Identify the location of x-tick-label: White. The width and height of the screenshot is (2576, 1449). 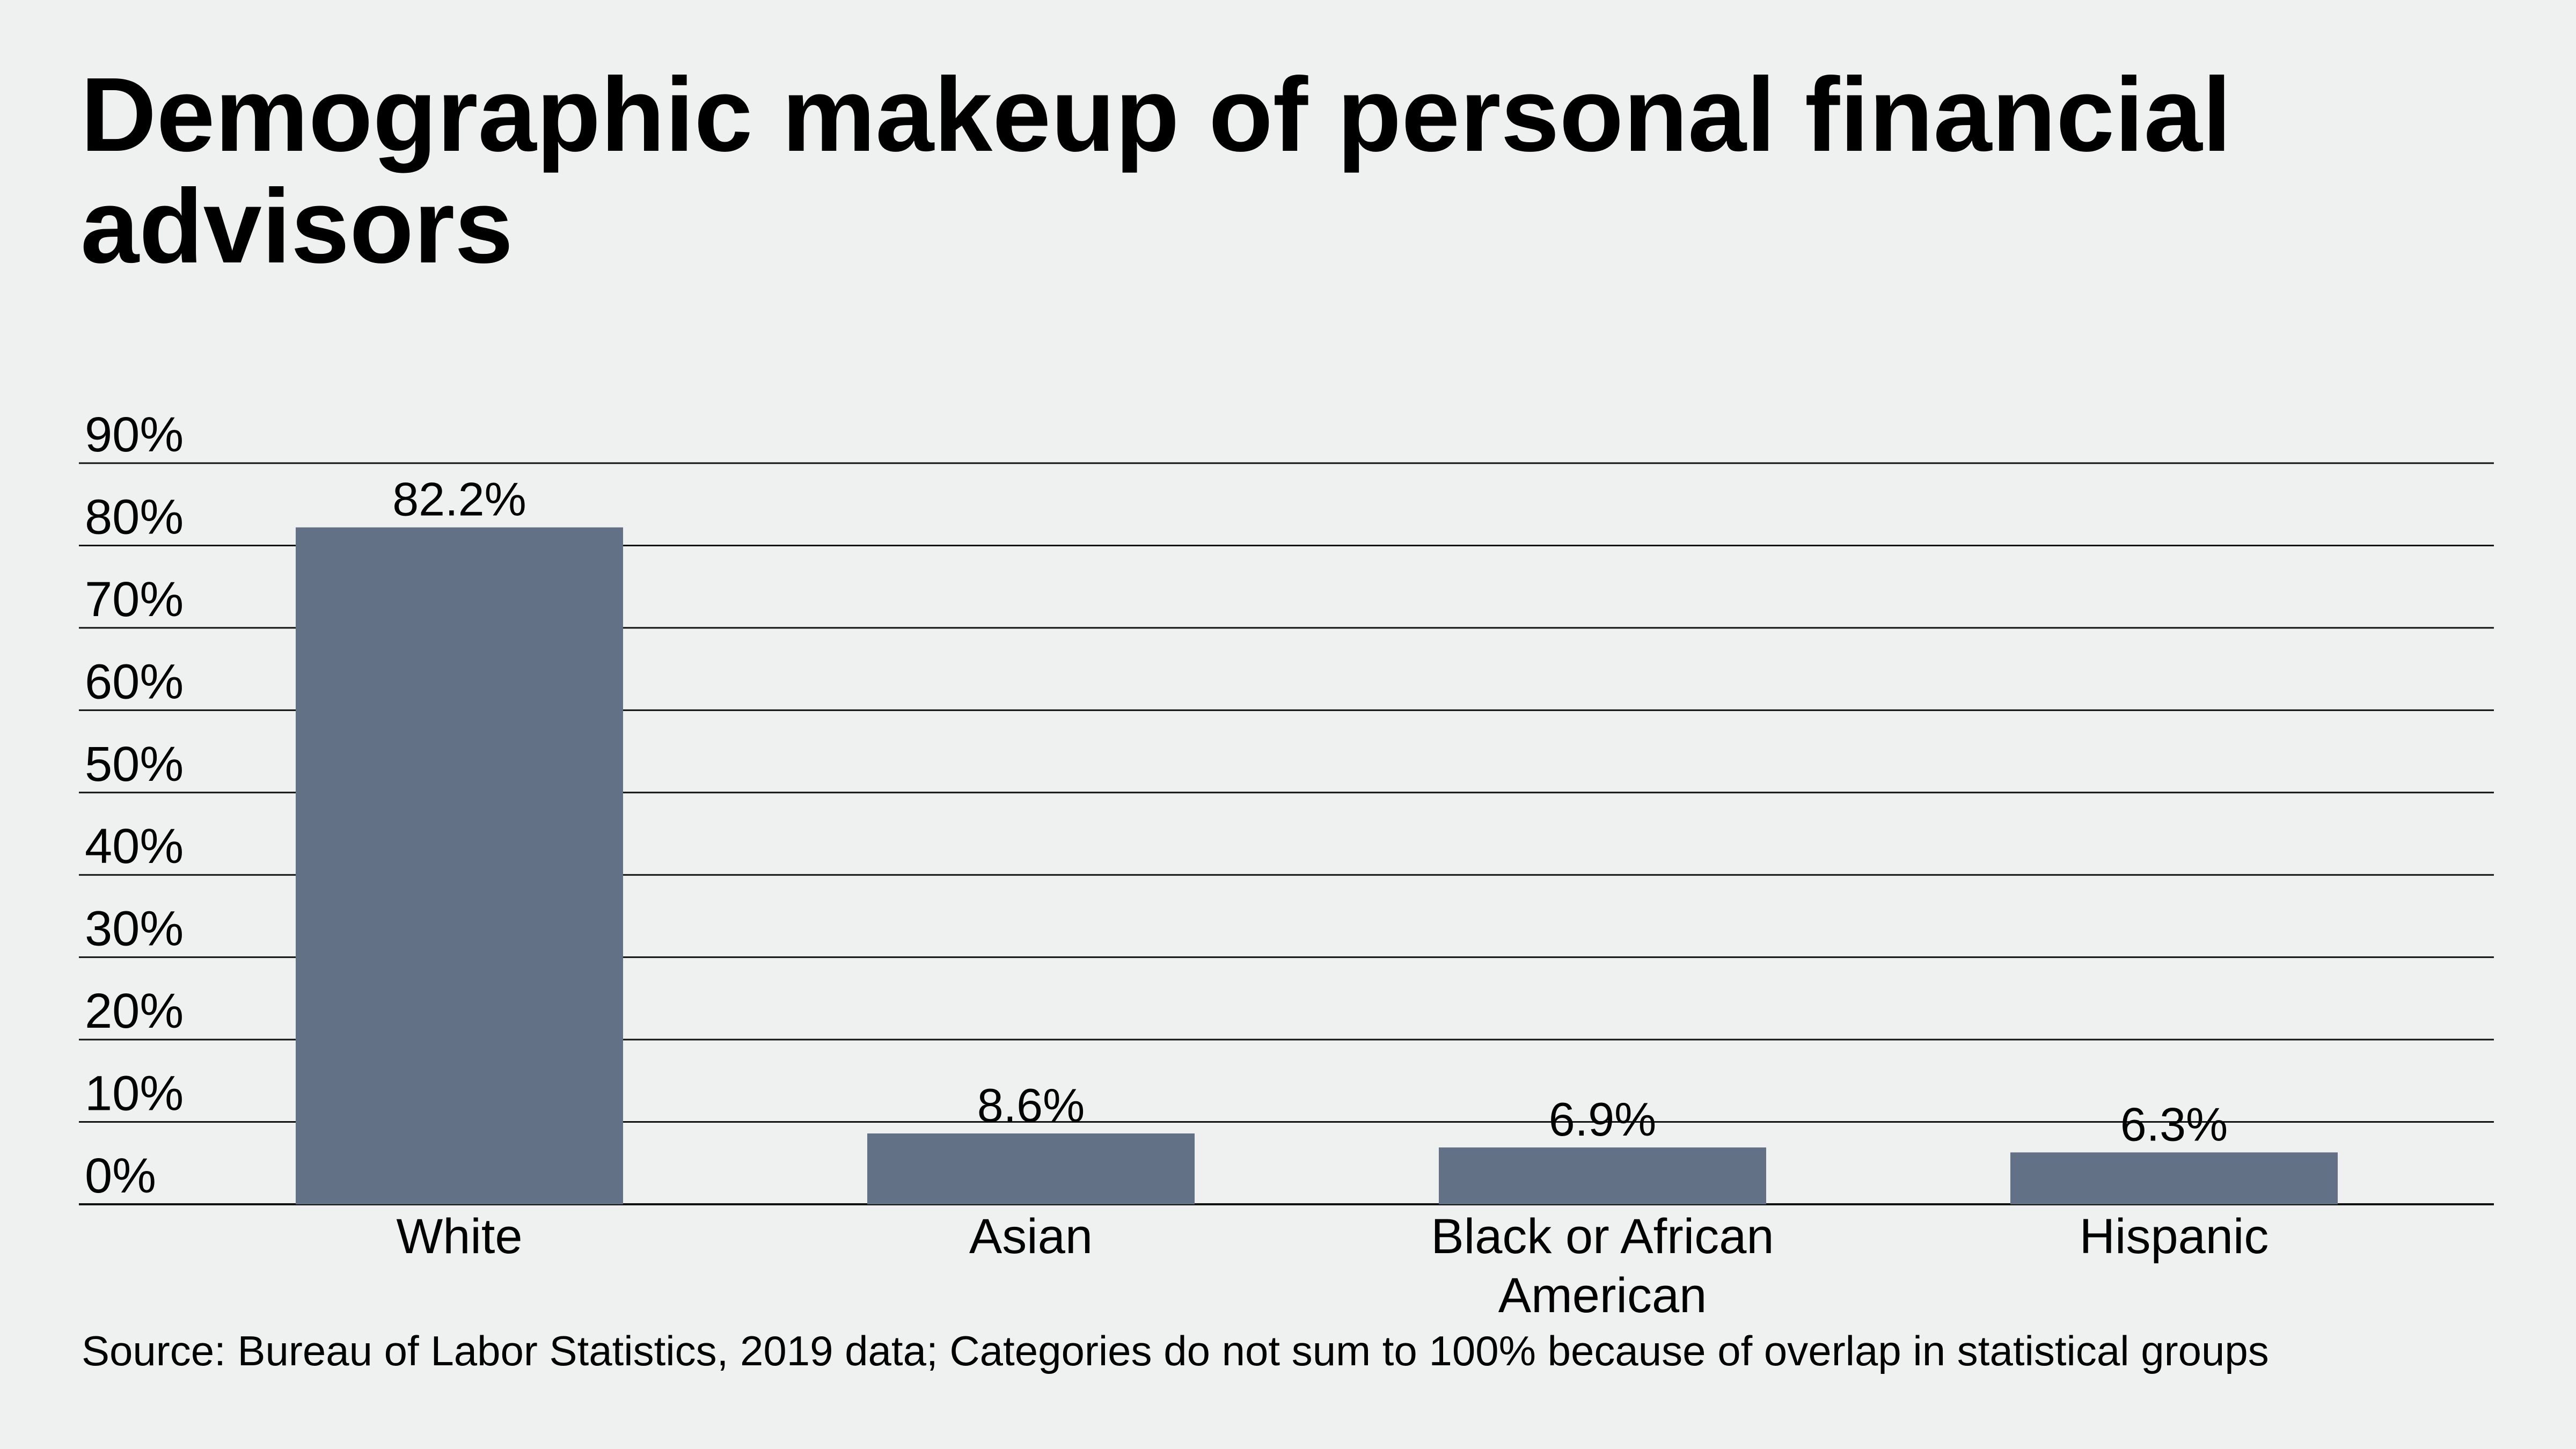
(459, 1236).